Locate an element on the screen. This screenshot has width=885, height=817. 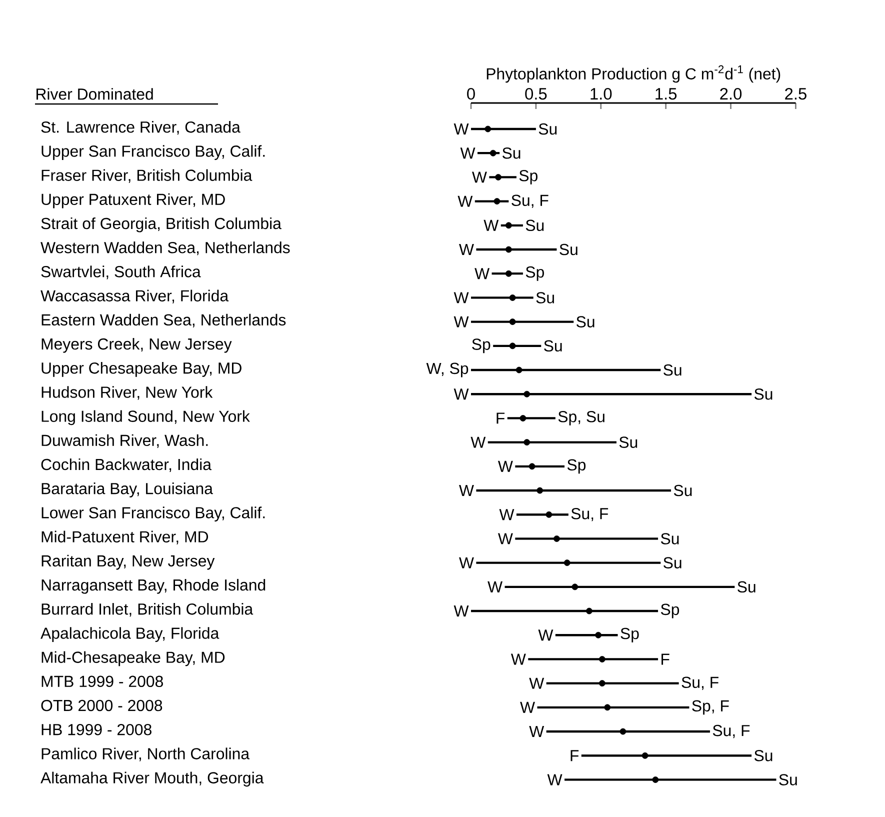
y-tick-label: Fraser River, British Columbia is located at coordinates (147, 176).